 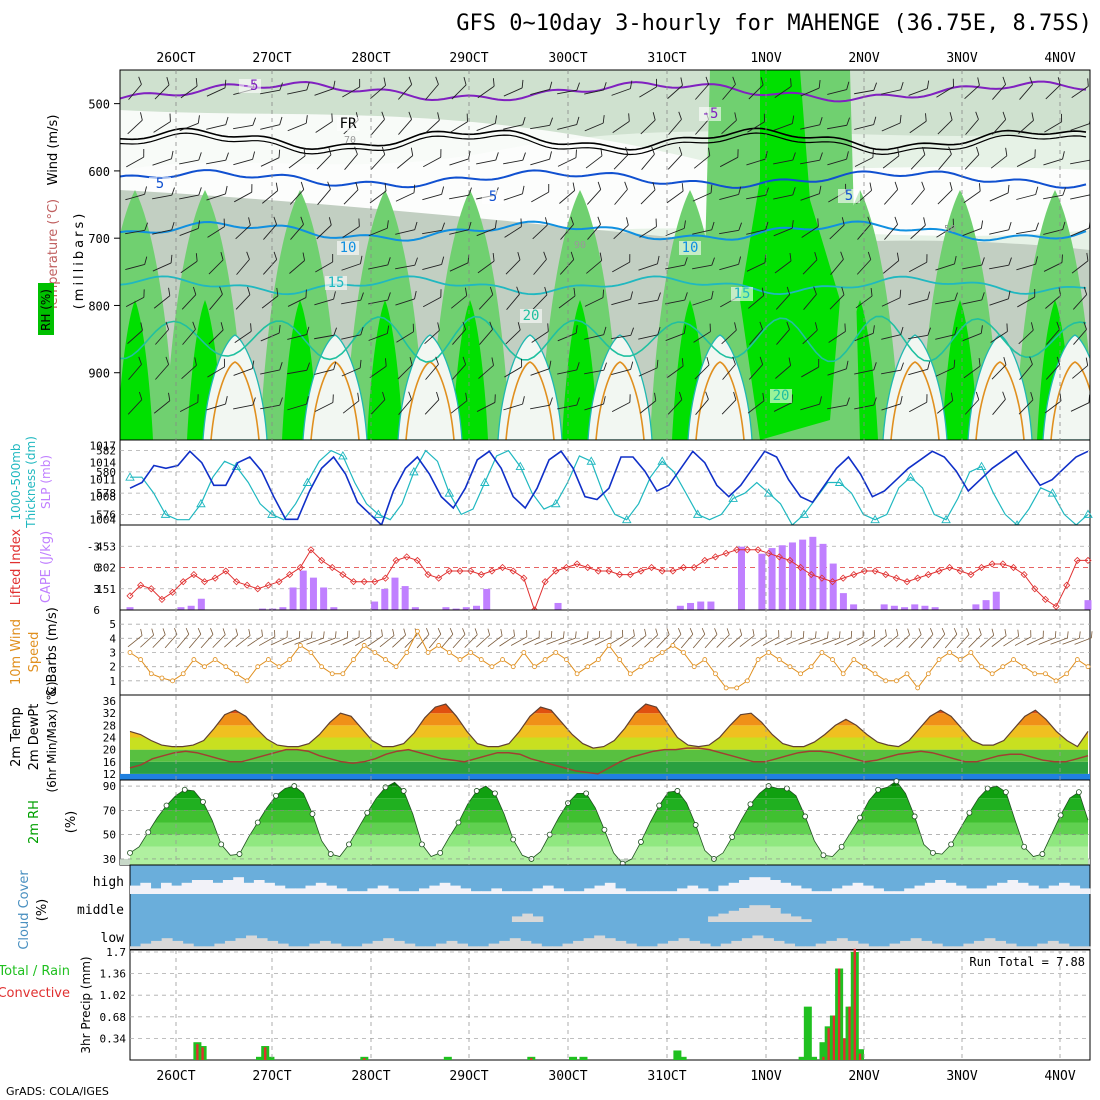 What do you see at coordinates (270, 1058) in the screenshot?
I see `precip-total-bar` at bounding box center [270, 1058].